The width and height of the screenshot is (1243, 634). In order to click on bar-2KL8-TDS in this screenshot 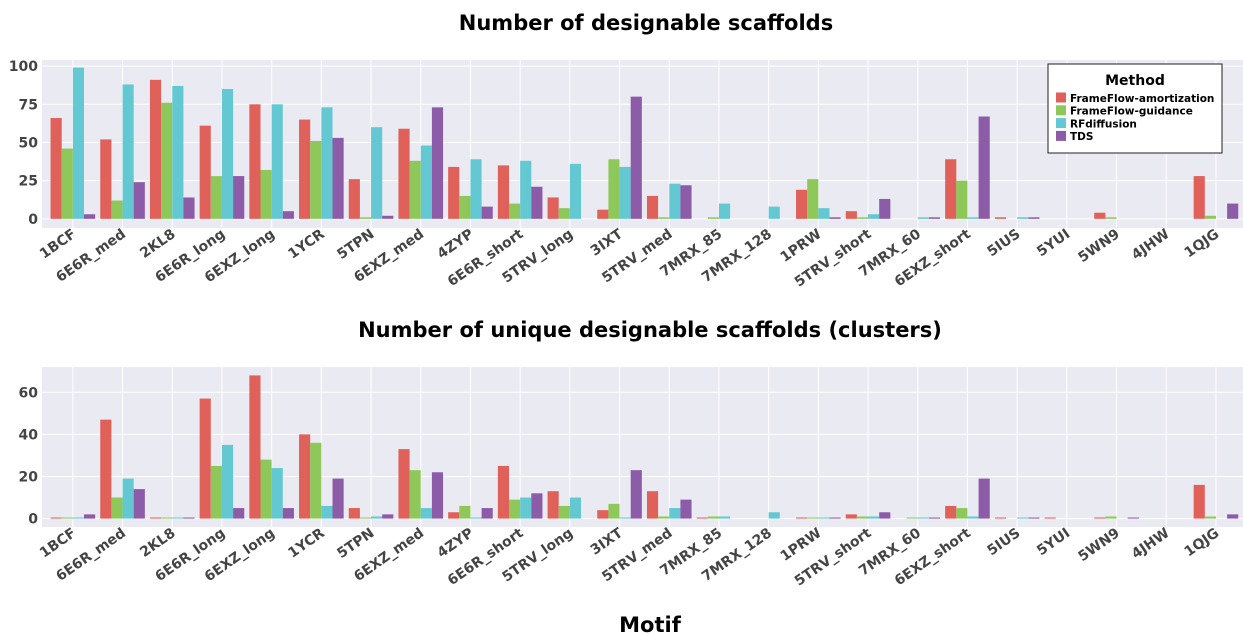, I will do `click(189, 208)`.